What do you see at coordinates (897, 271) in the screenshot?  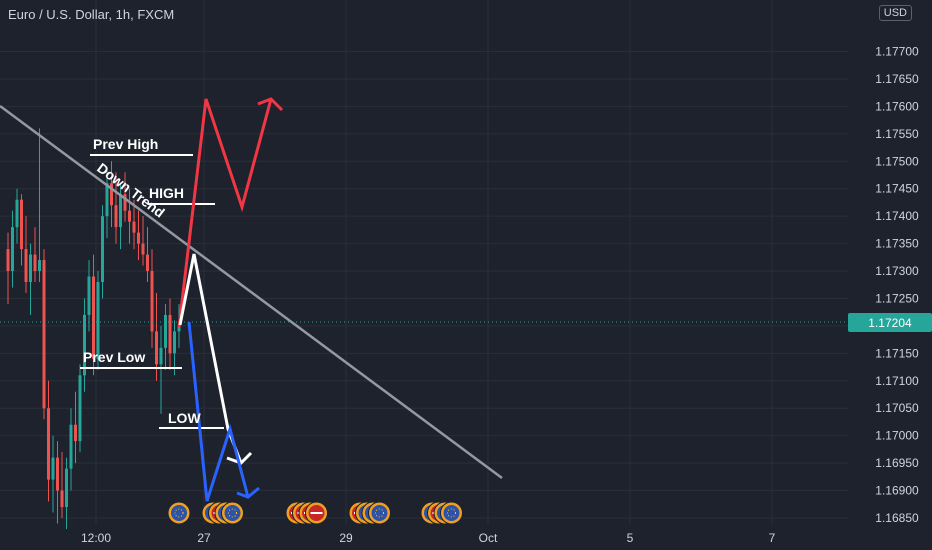 I see `price-tick-label: 1.17300` at bounding box center [897, 271].